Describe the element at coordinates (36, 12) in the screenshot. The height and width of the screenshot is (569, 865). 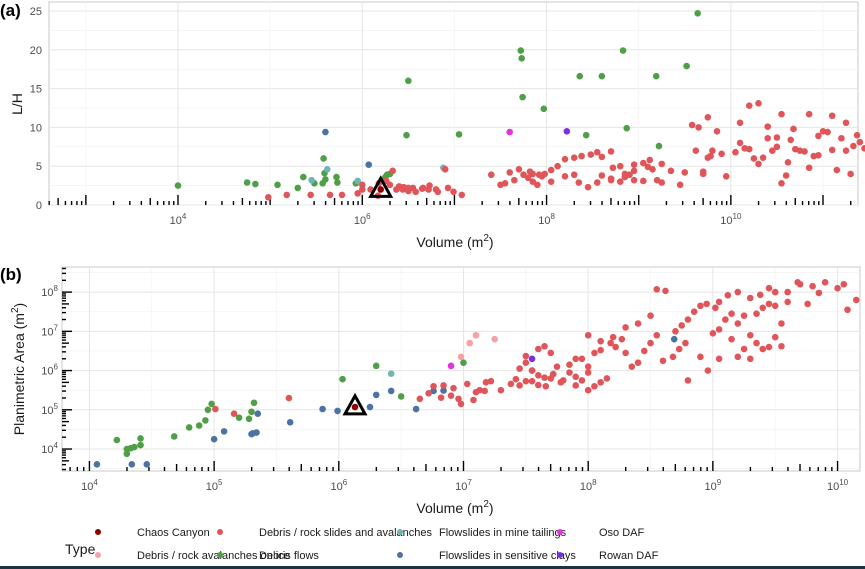
I see `panel-a-y-tick-label: 25` at that location.